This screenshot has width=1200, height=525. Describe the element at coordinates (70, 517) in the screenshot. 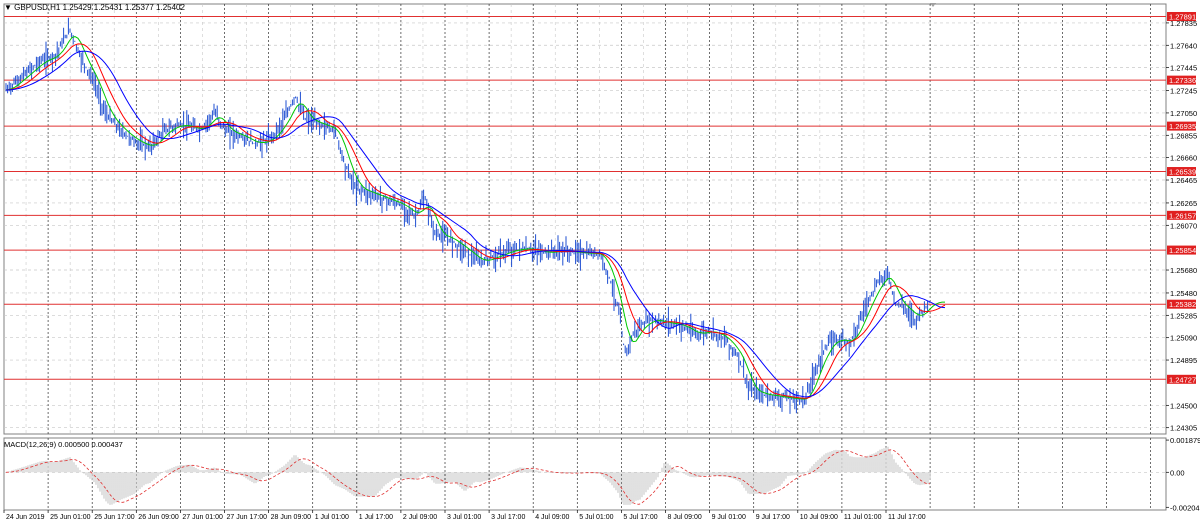

I see `time-axis-label: 25 Jun 01:00` at that location.